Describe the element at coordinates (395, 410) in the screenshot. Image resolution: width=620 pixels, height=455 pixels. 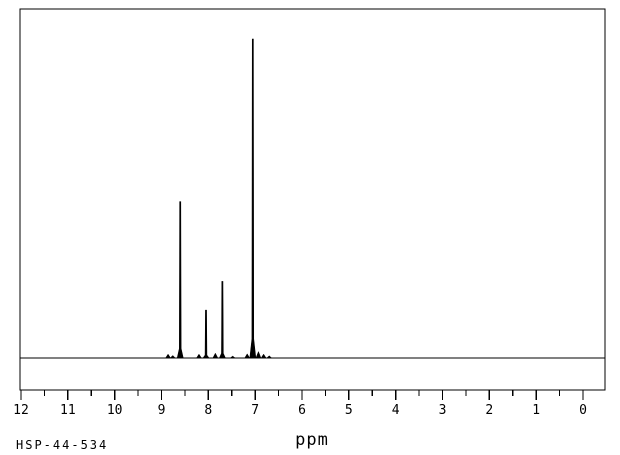
I see `x-tick-label: 4` at that location.